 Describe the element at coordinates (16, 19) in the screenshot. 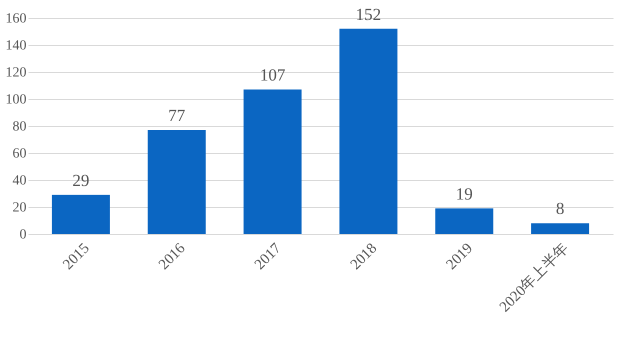

I see `y-tick-label: 160` at that location.